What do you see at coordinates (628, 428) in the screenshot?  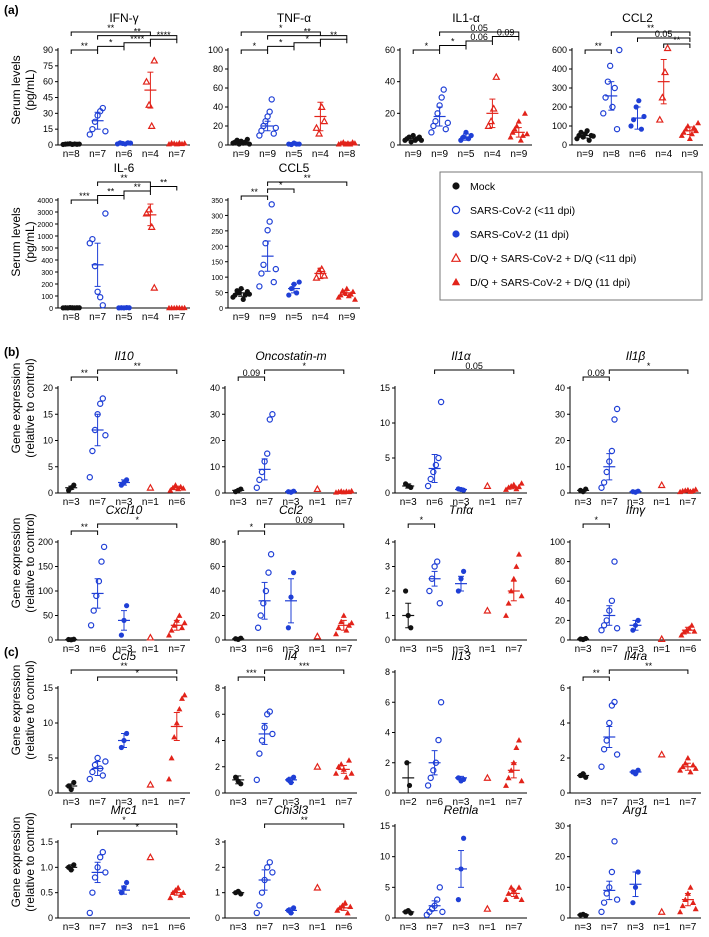 I see `chart-9: Il1β 0 10 20 30 40 n=3 n=7 n=3 n=1 n=7 0.09 *` at bounding box center [628, 428].